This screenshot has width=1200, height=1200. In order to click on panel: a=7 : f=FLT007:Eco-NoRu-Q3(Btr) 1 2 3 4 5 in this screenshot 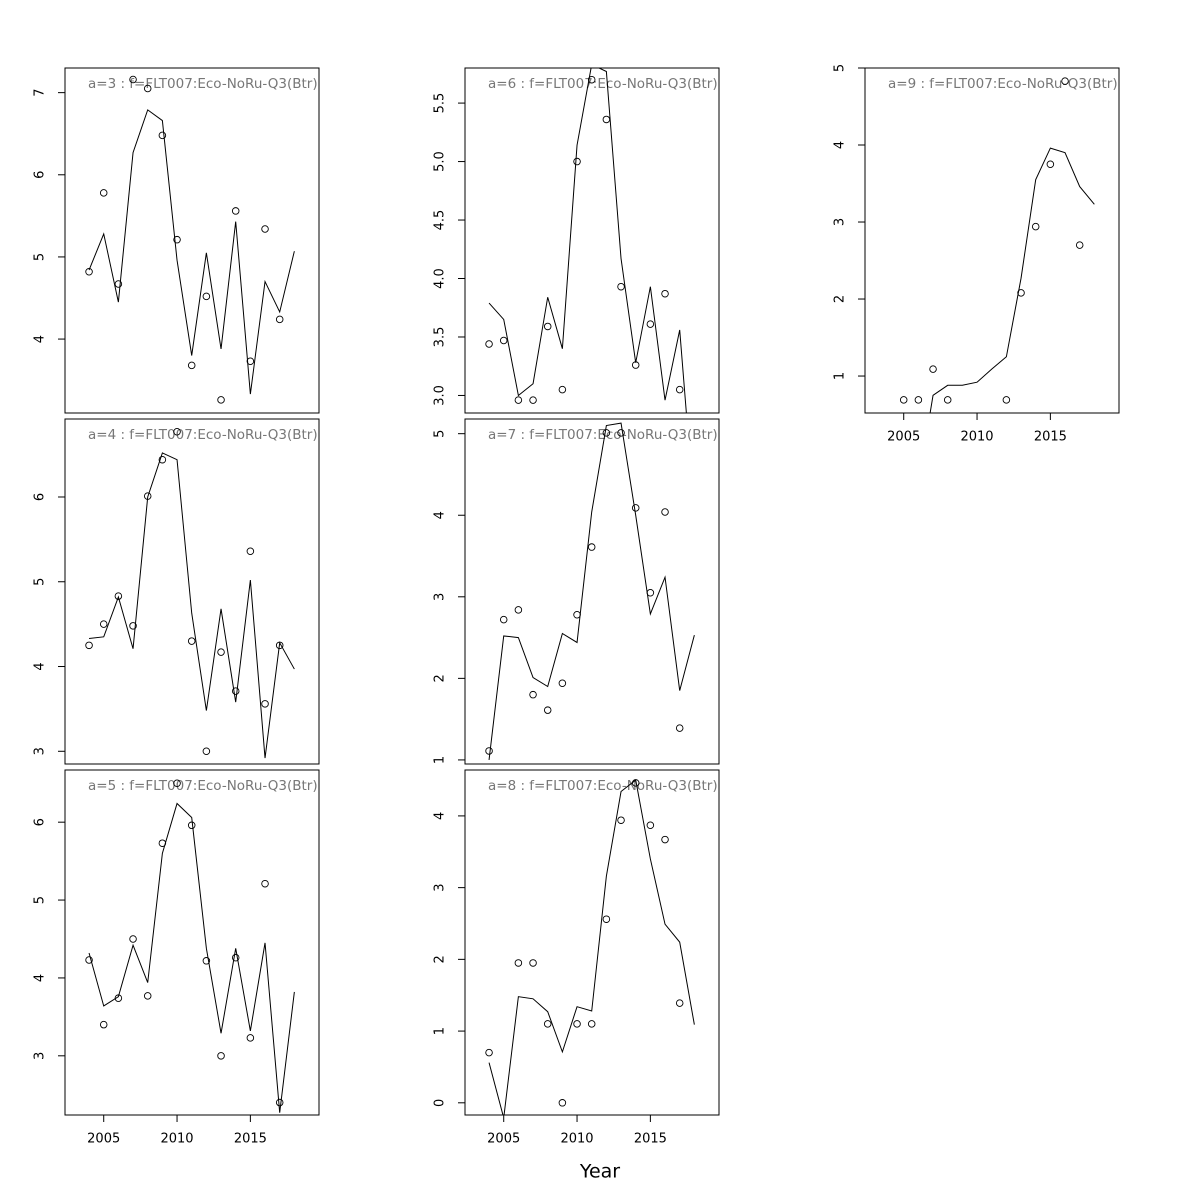, I will do `click(576, 591)`.